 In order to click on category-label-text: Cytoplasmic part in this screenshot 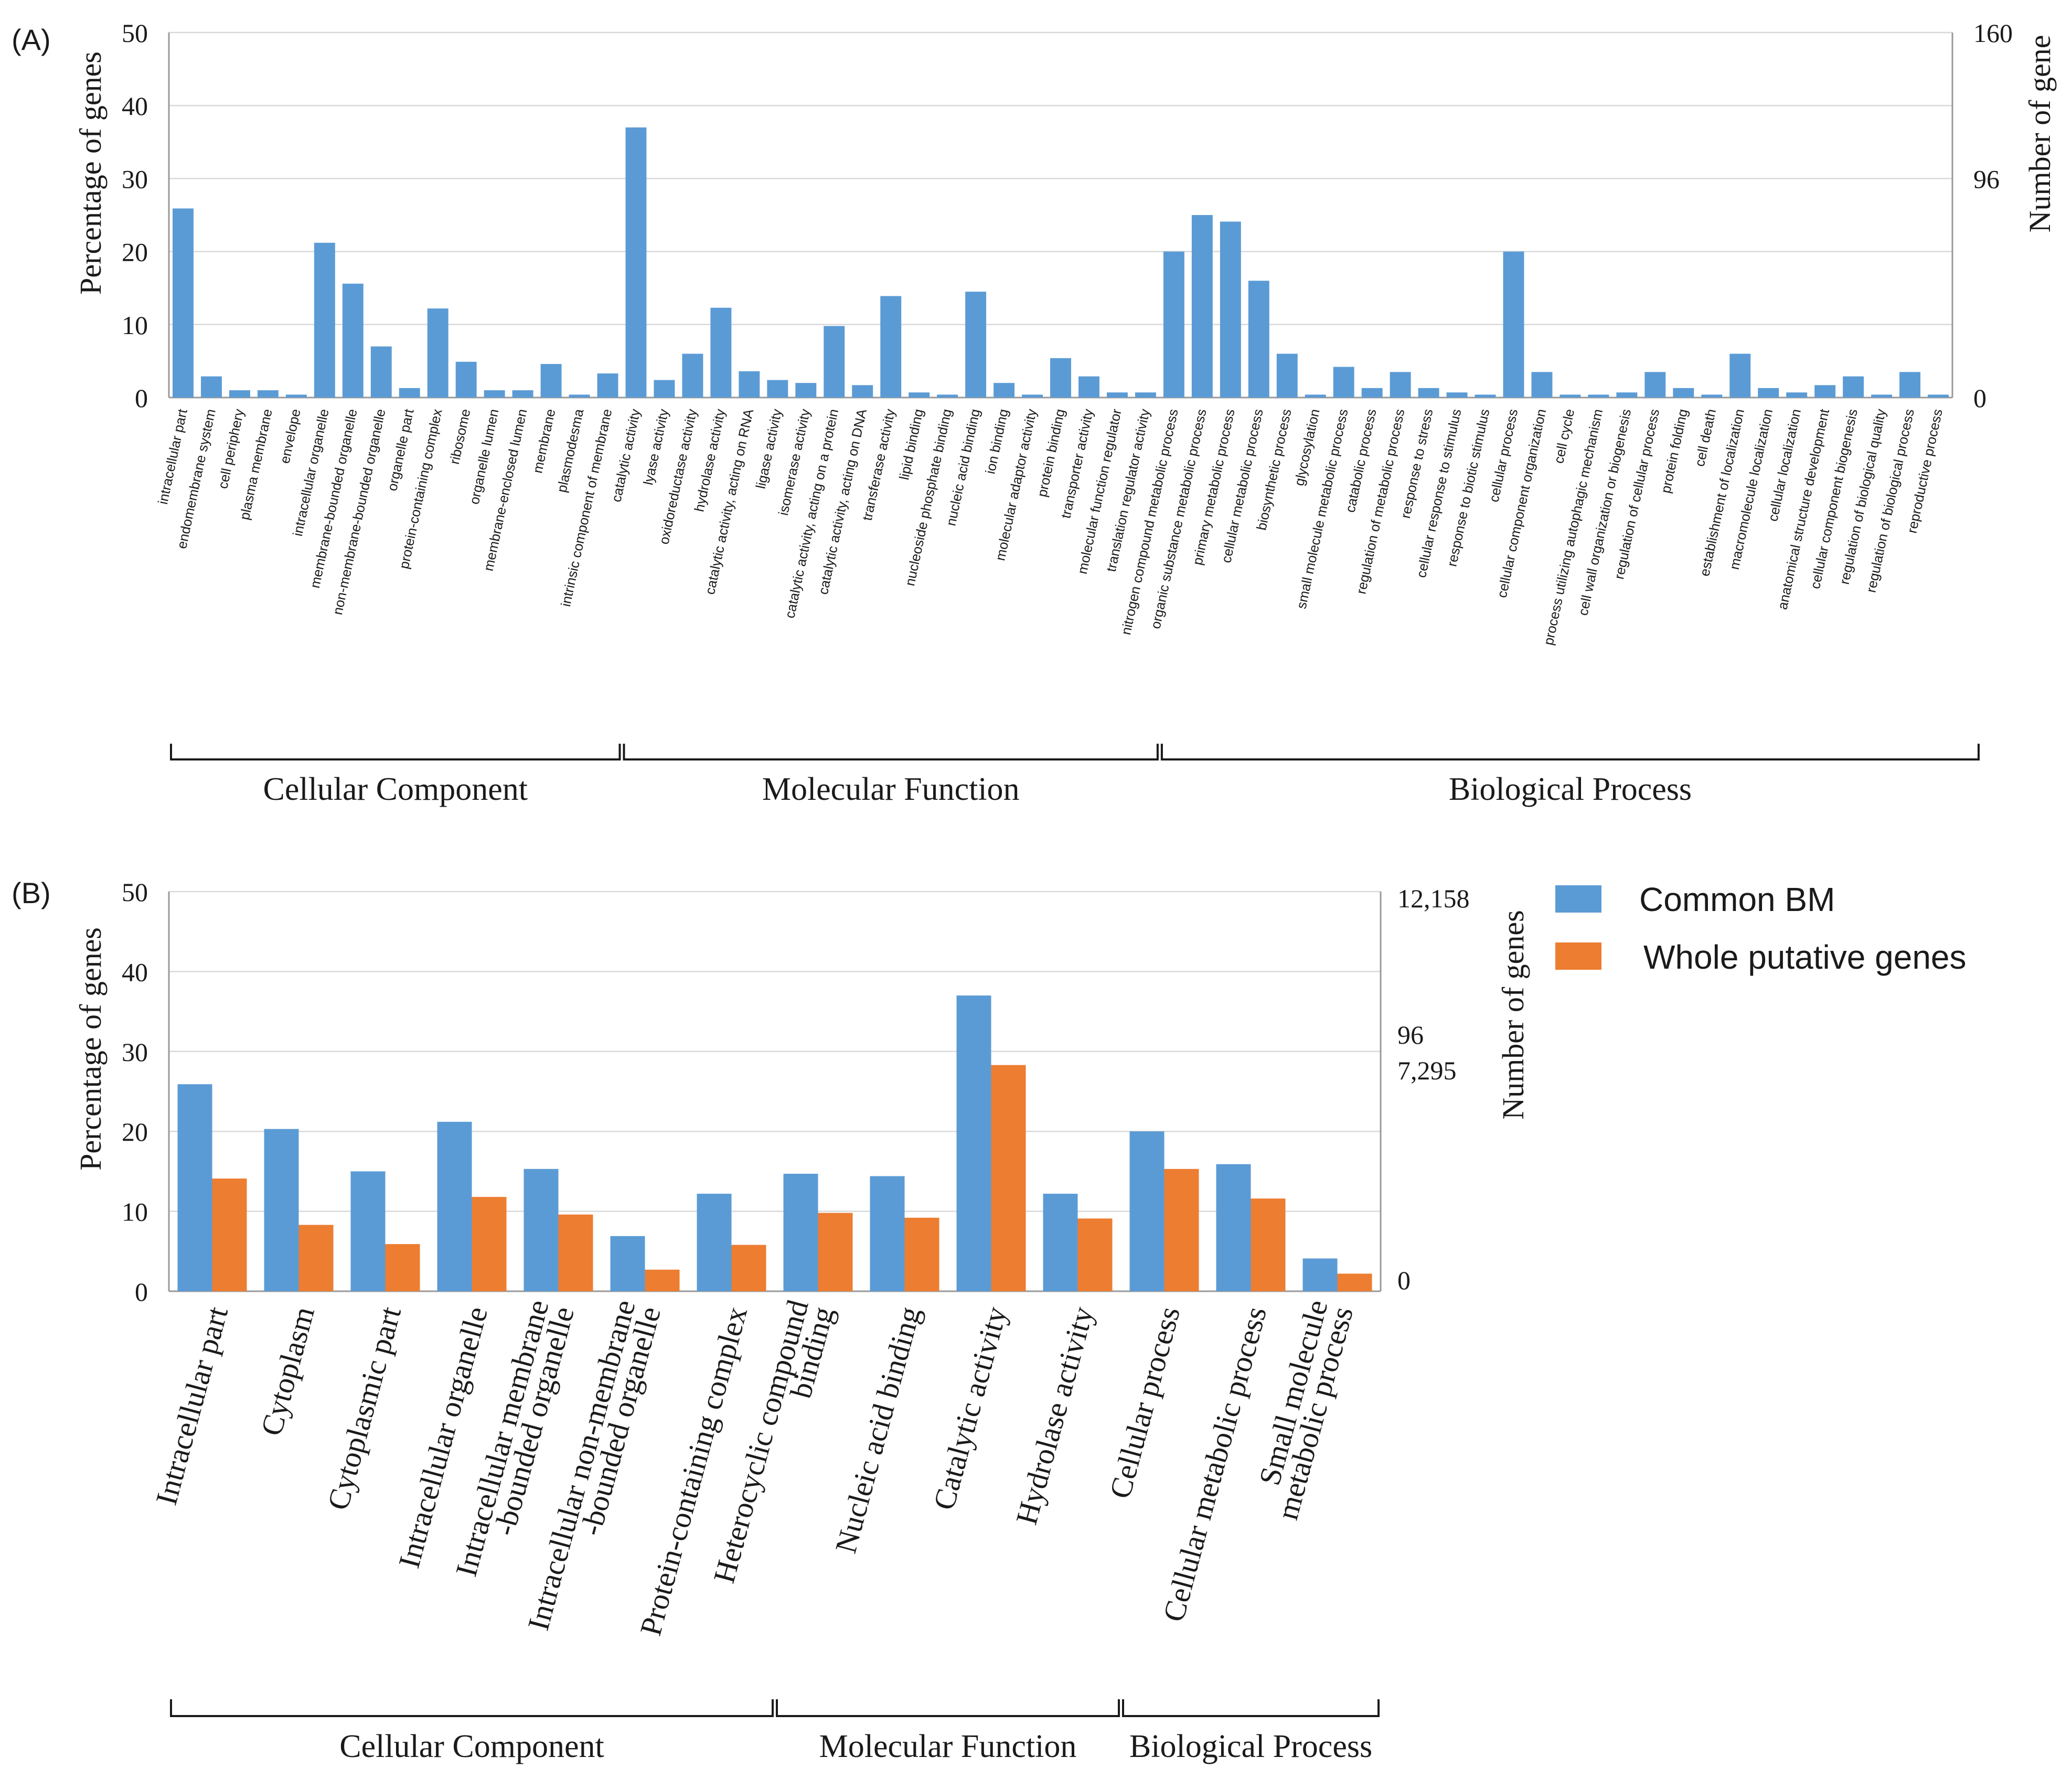, I will do `click(364, 1409)`.